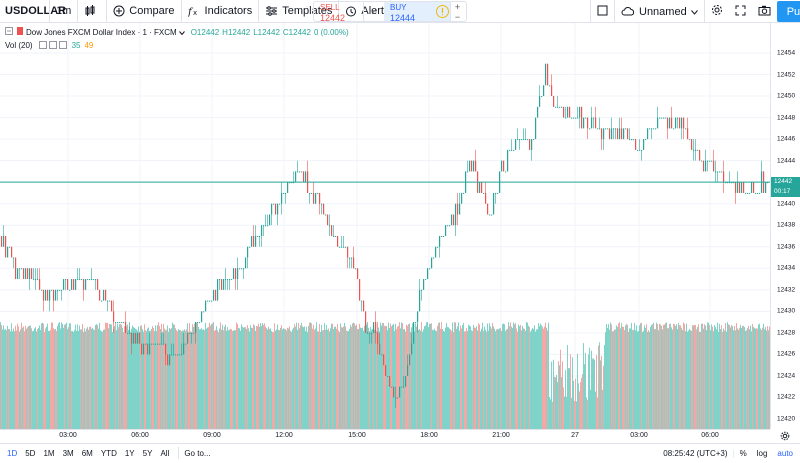 This screenshot has height=463, width=800. Describe the element at coordinates (165, 453) in the screenshot. I see `range-all: All` at that location.